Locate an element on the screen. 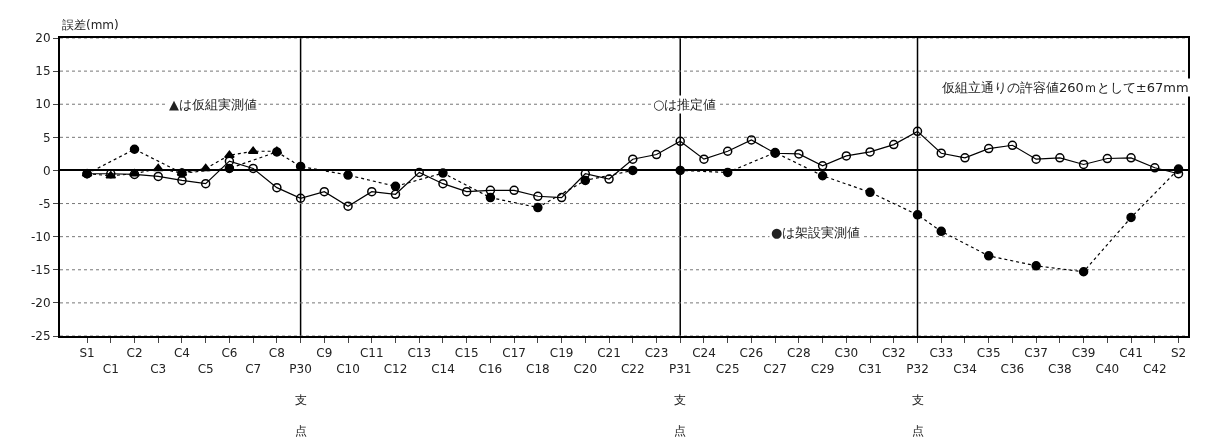  y-tick-label: 20 is located at coordinates (43, 38).